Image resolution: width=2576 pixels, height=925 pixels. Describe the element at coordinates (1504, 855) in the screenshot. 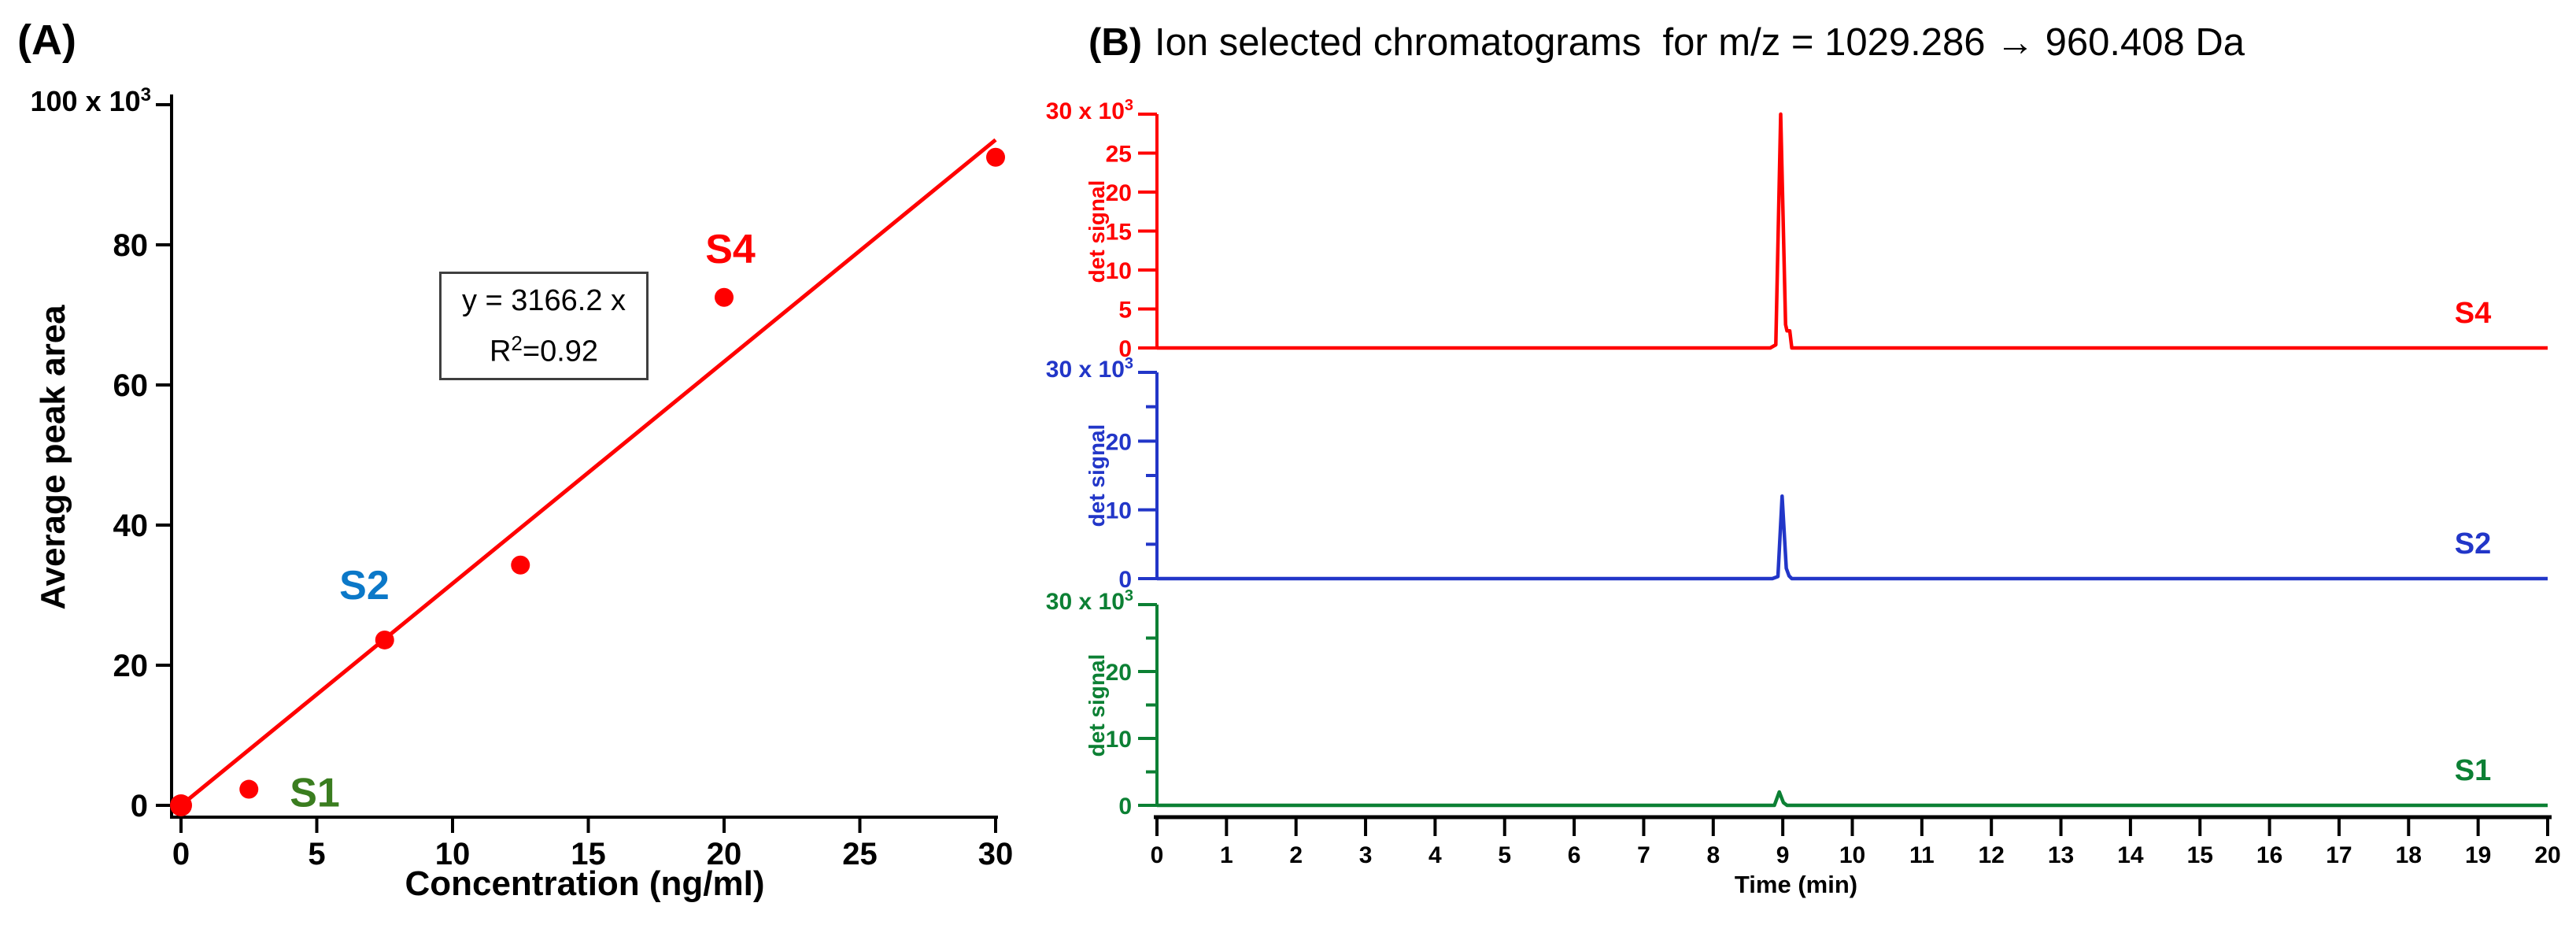

I see `b-time-tick-label: 5` at that location.